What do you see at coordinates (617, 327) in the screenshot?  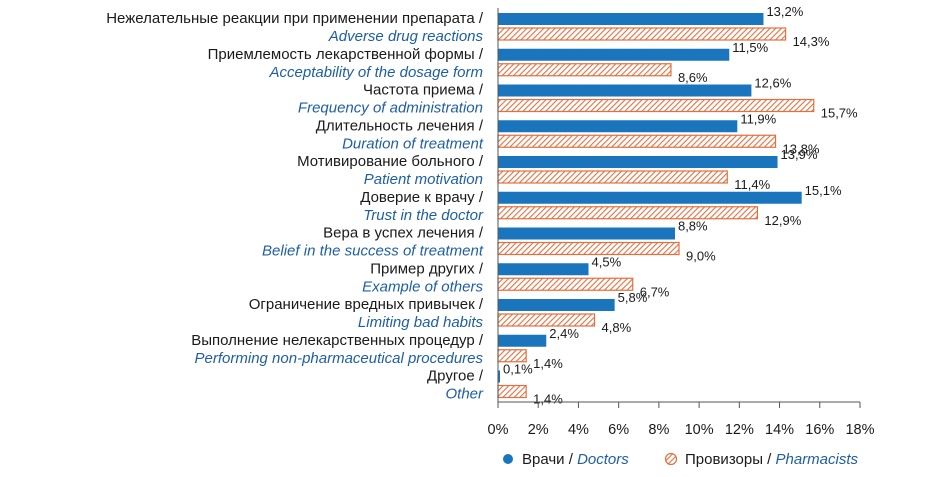 I see `value-label-pharmacists: 4,8%` at bounding box center [617, 327].